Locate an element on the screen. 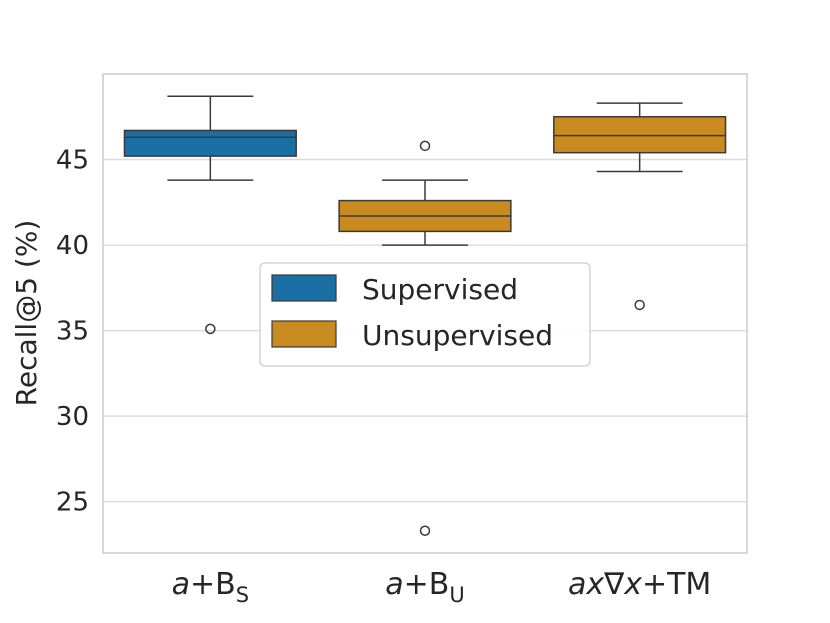  x-tick-label: ax∇x+TM is located at coordinates (639, 584).